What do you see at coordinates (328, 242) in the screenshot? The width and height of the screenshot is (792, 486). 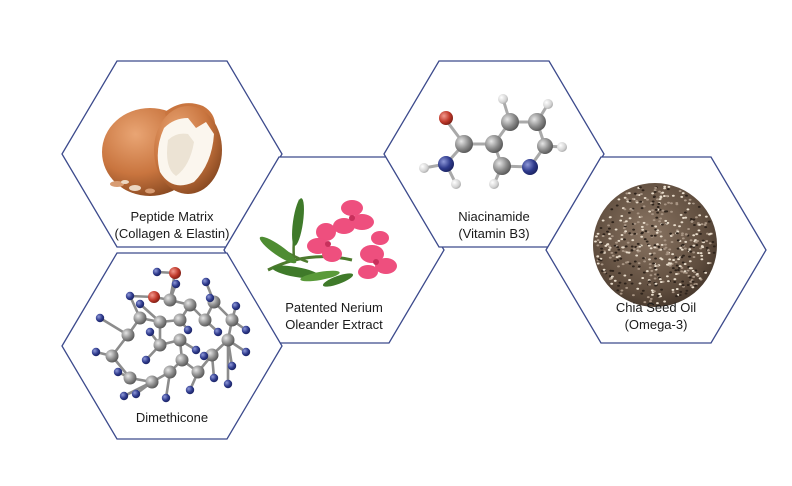 I see `oleander-flower-image` at bounding box center [328, 242].